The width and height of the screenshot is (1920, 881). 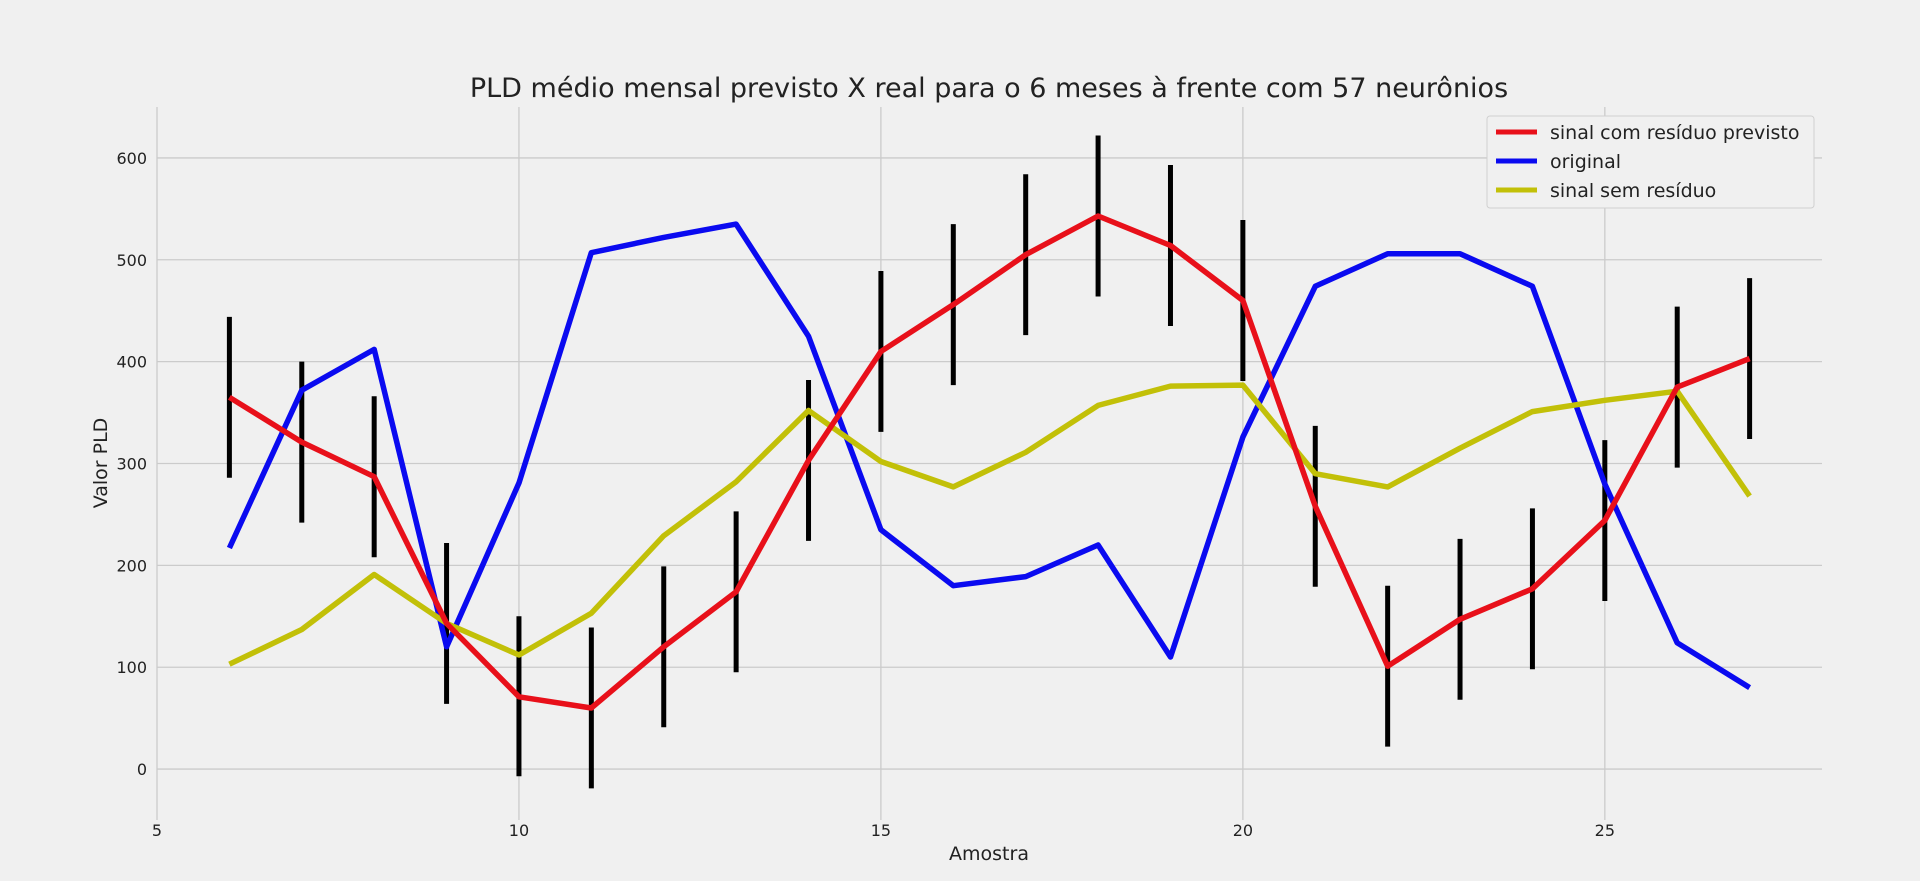 I want to click on y-tick-label: 200, so click(x=131, y=565).